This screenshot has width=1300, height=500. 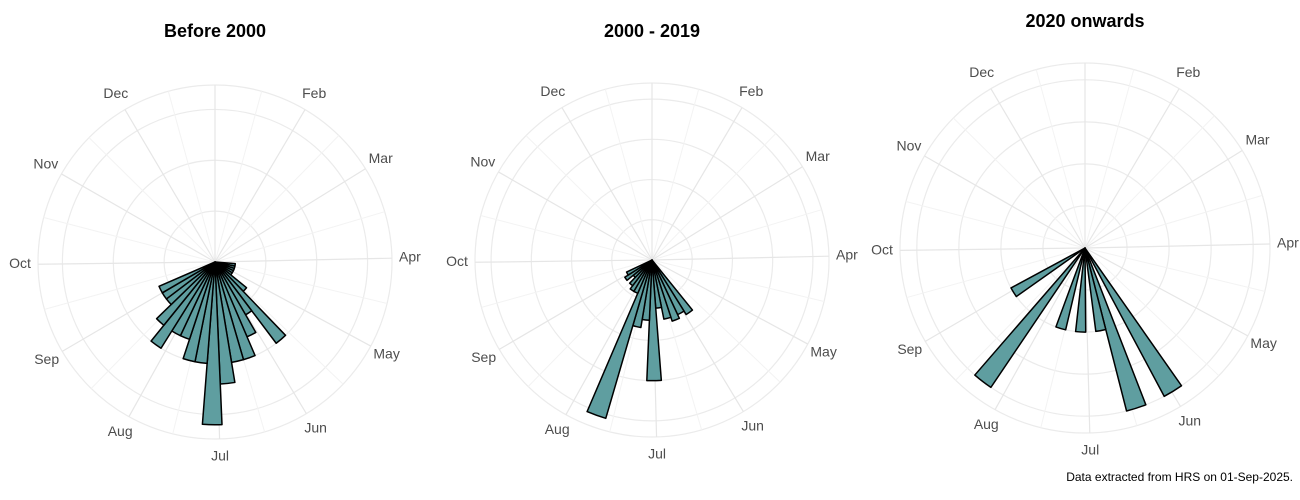 I want to click on caption: Data extracted from HRS on 01-Sep-2025., so click(x=1179, y=477).